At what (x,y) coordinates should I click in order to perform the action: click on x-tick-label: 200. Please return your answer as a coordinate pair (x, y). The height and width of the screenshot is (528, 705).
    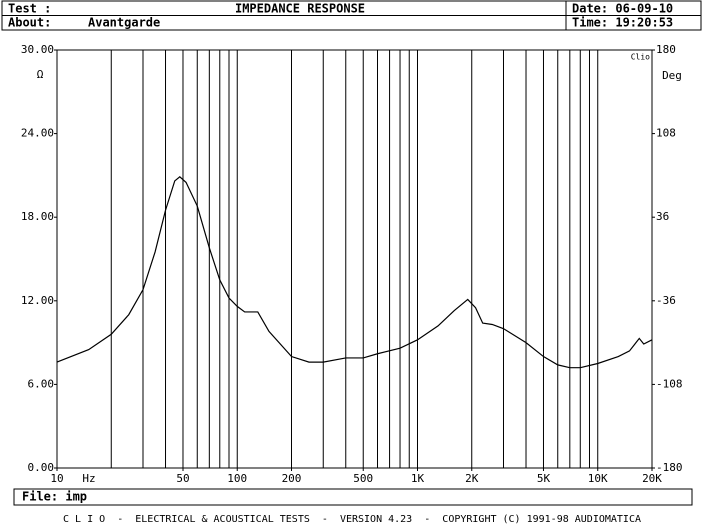
    Looking at the image, I should click on (292, 478).